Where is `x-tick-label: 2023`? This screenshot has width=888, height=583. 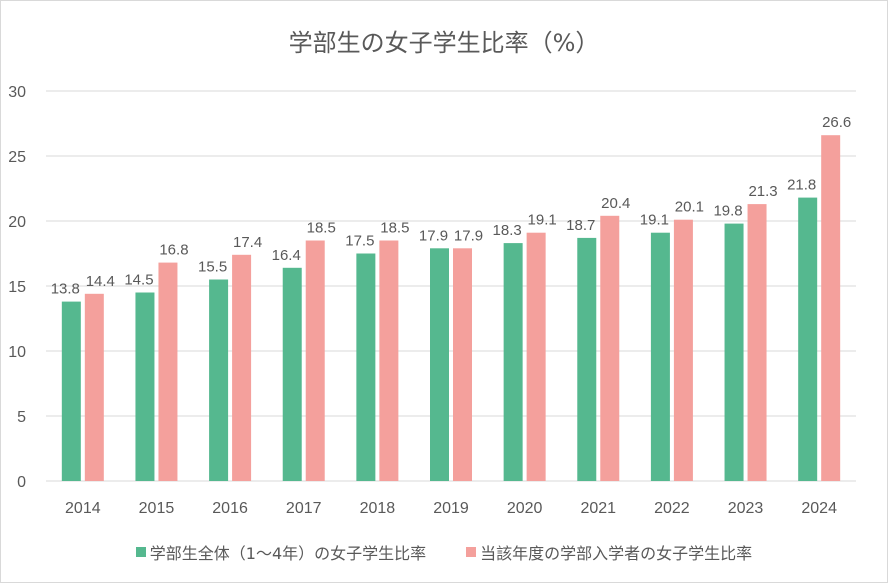 x-tick-label: 2023 is located at coordinates (746, 508).